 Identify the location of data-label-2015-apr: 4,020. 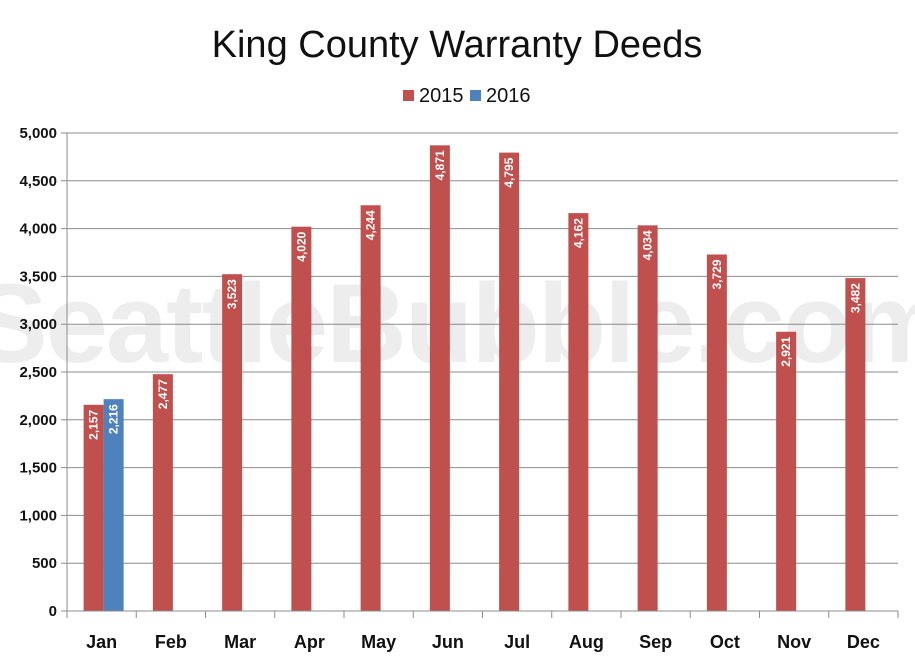
(301, 246).